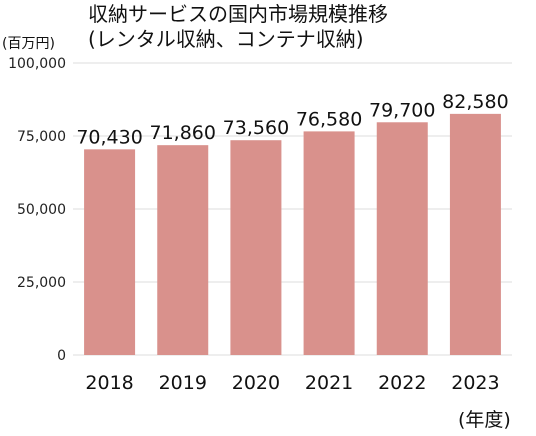  I want to click on x-tick-label: 2023, so click(475, 383).